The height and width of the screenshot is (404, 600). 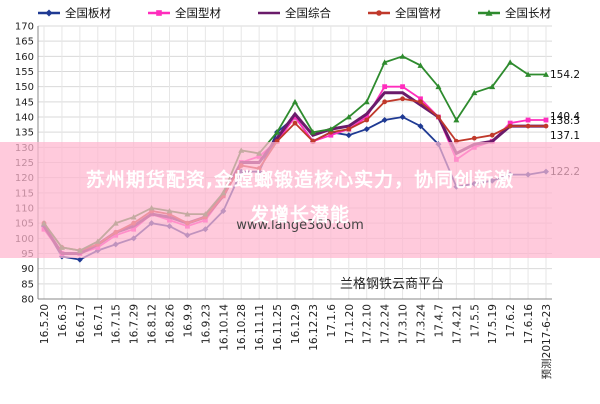 What do you see at coordinates (45, 324) in the screenshot?
I see `x-tick-label: 16.5.20` at bounding box center [45, 324].